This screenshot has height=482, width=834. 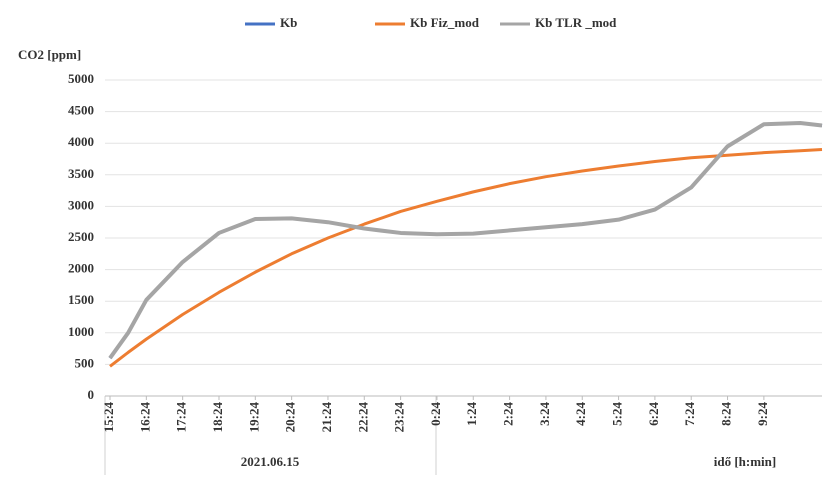 What do you see at coordinates (81, 268) in the screenshot?
I see `y-tick-label: 2000` at bounding box center [81, 268].